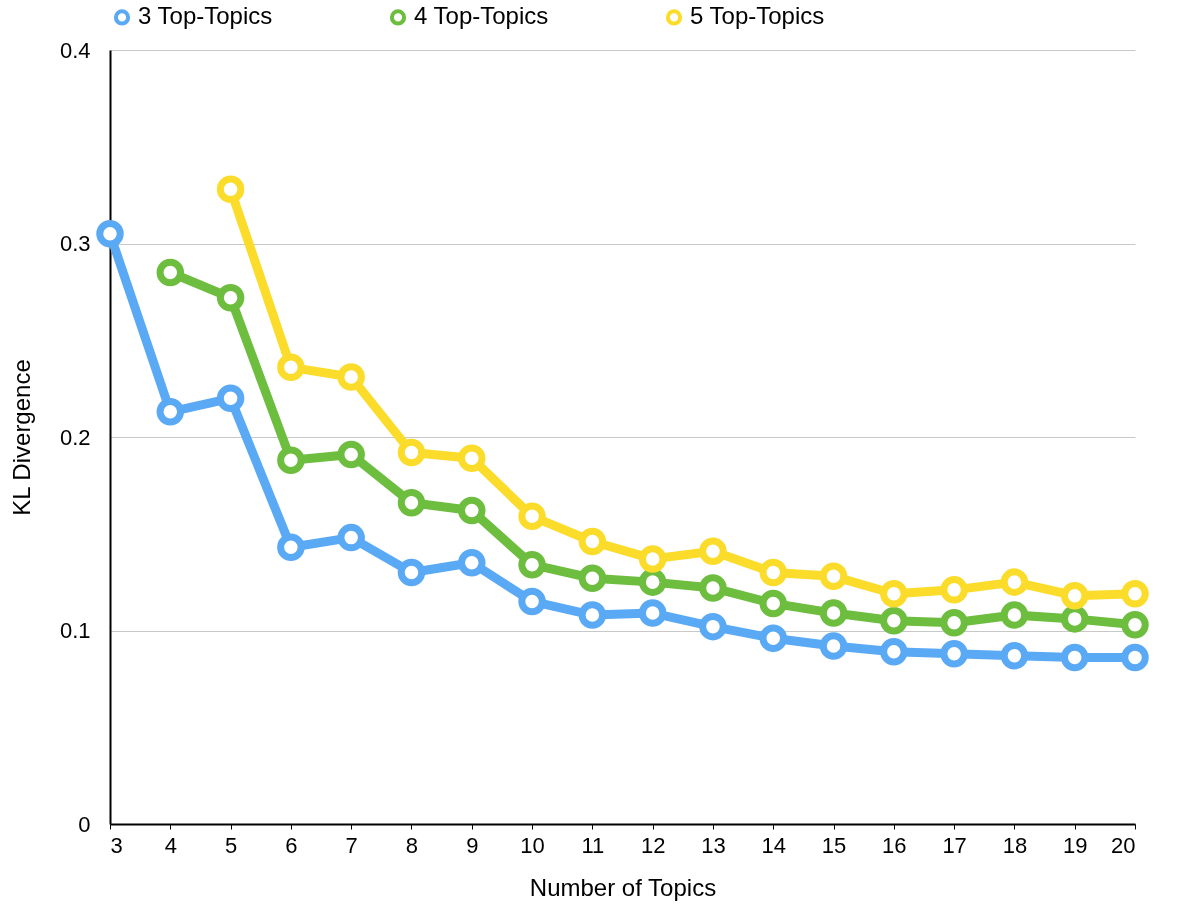 This screenshot has height=918, width=1194. Describe the element at coordinates (481, 16) in the screenshot. I see `legend-label: 4 Top-Topics` at that location.